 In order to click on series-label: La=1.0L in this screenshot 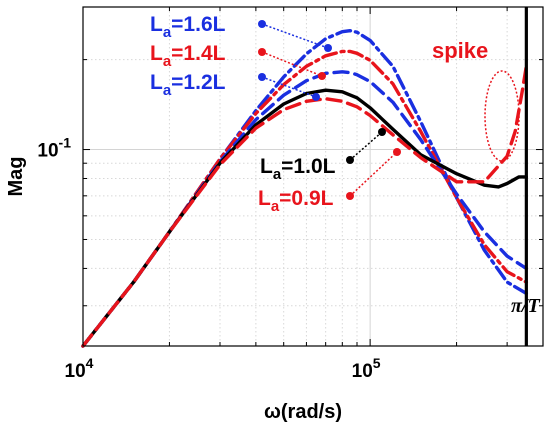, I will do `click(298, 169)`.